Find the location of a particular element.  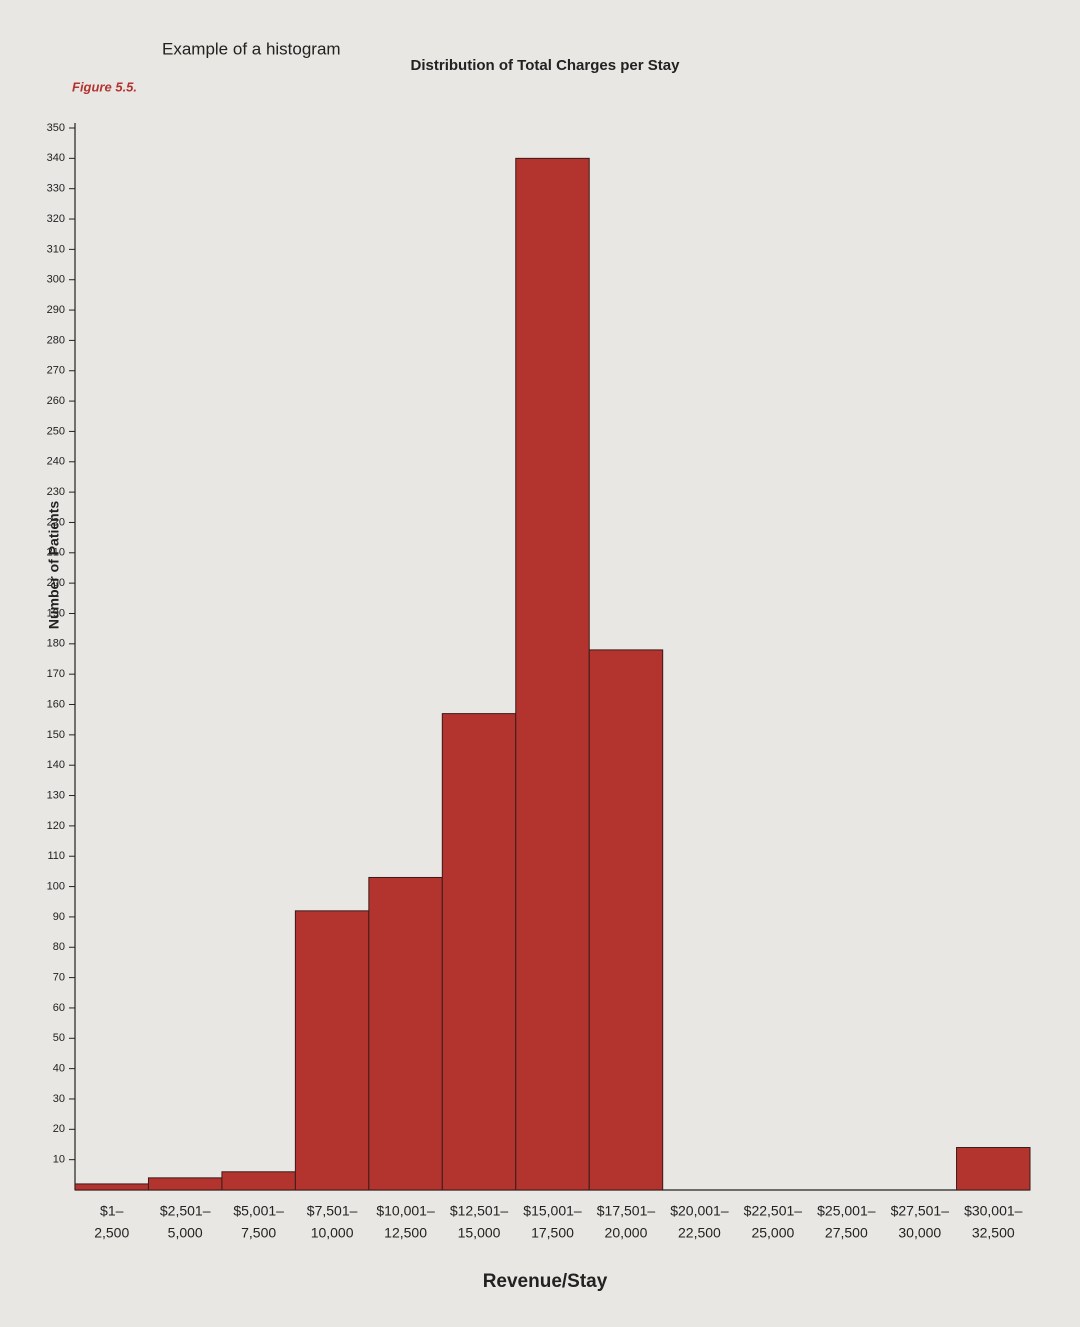

y-tick-label: 340 is located at coordinates (56, 158).